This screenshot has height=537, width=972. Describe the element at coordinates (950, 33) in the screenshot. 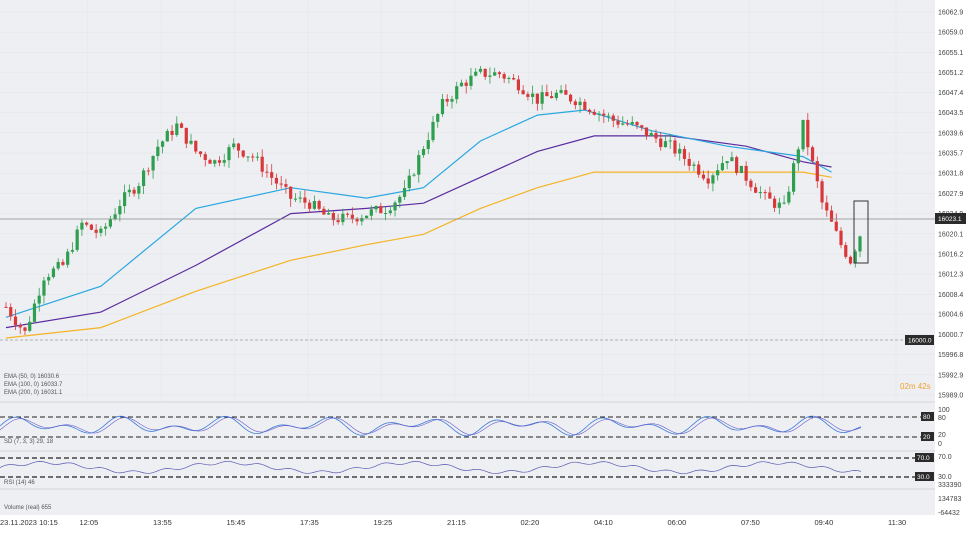

I see `price-tick-label: 16059.0` at that location.